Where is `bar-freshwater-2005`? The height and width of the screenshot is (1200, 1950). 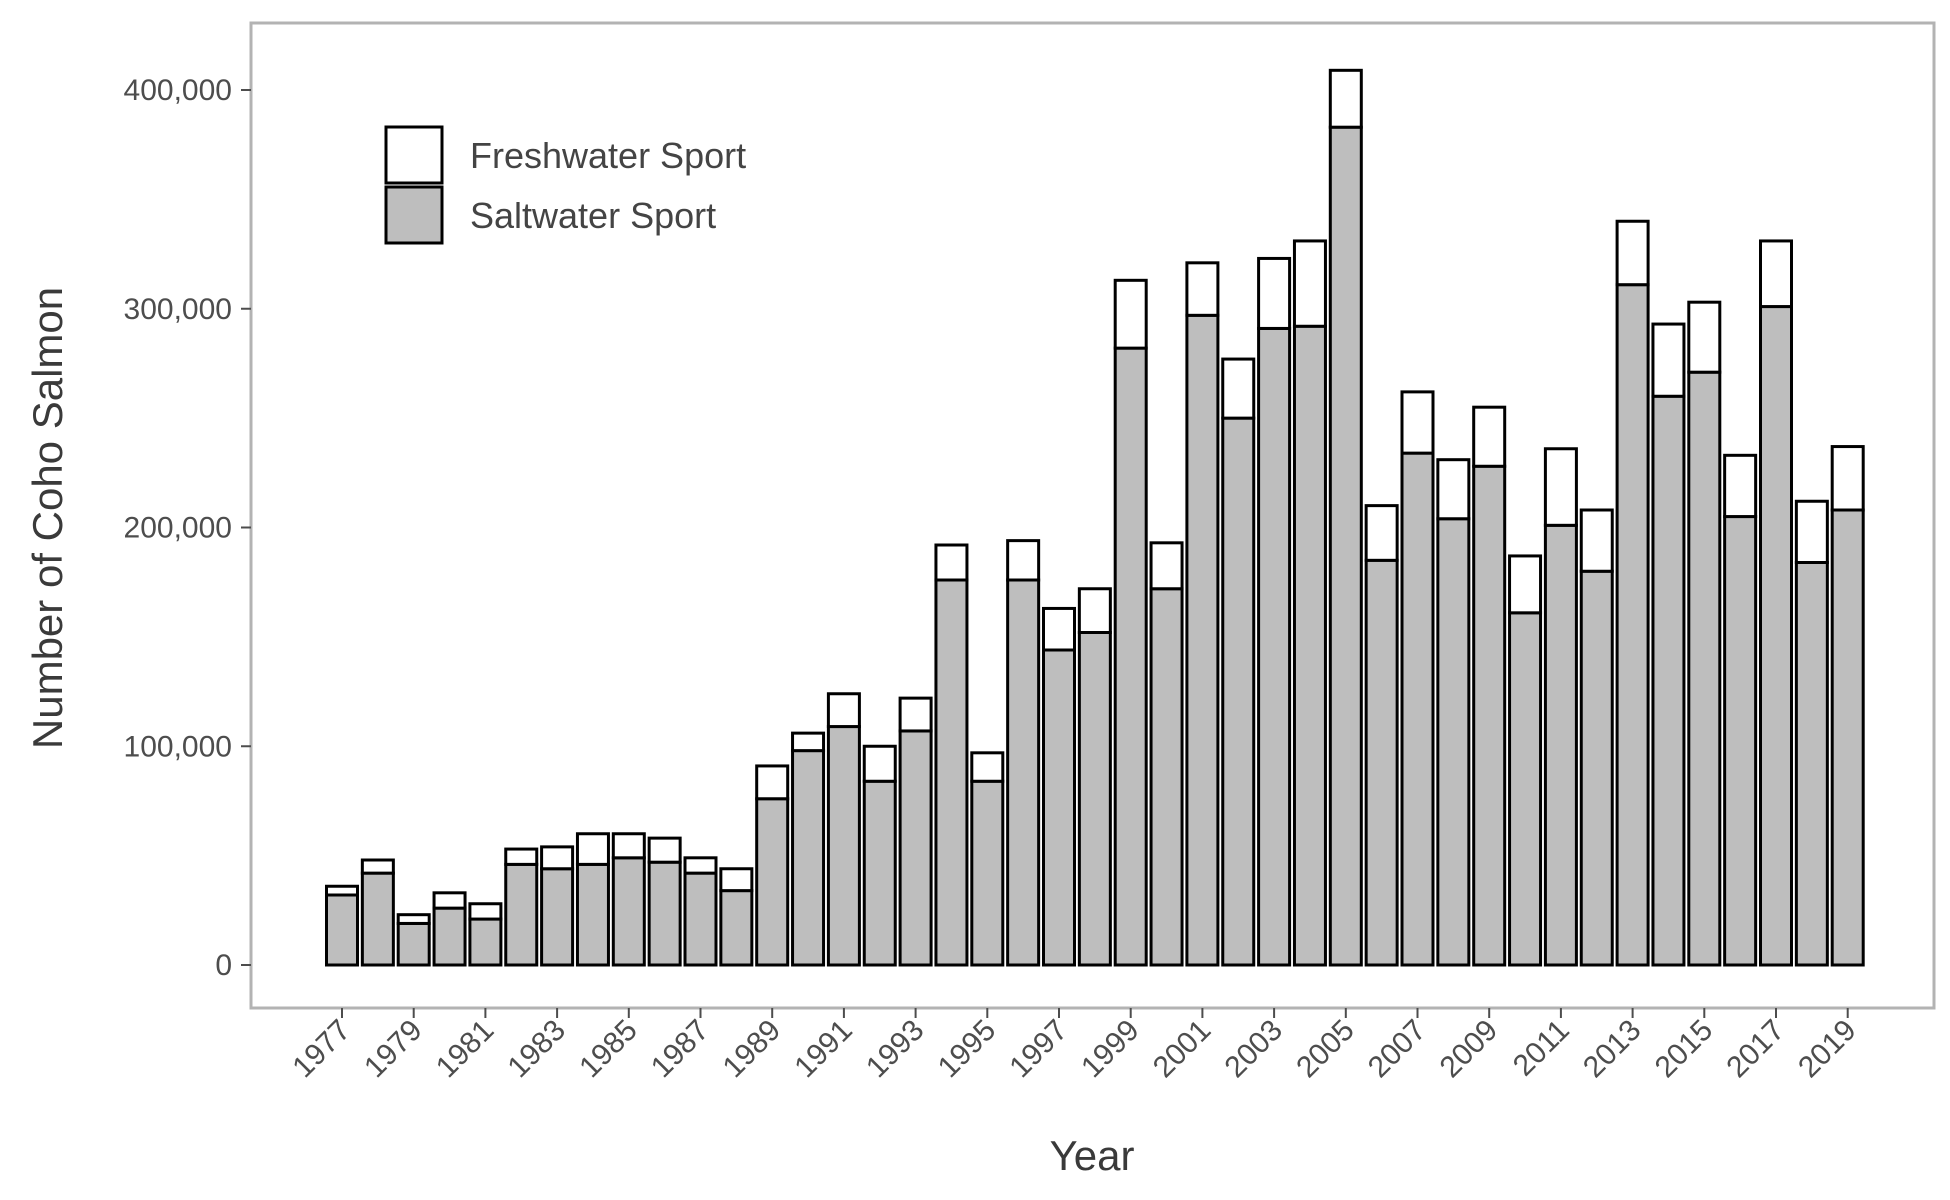
bar-freshwater-2005 is located at coordinates (1345, 98).